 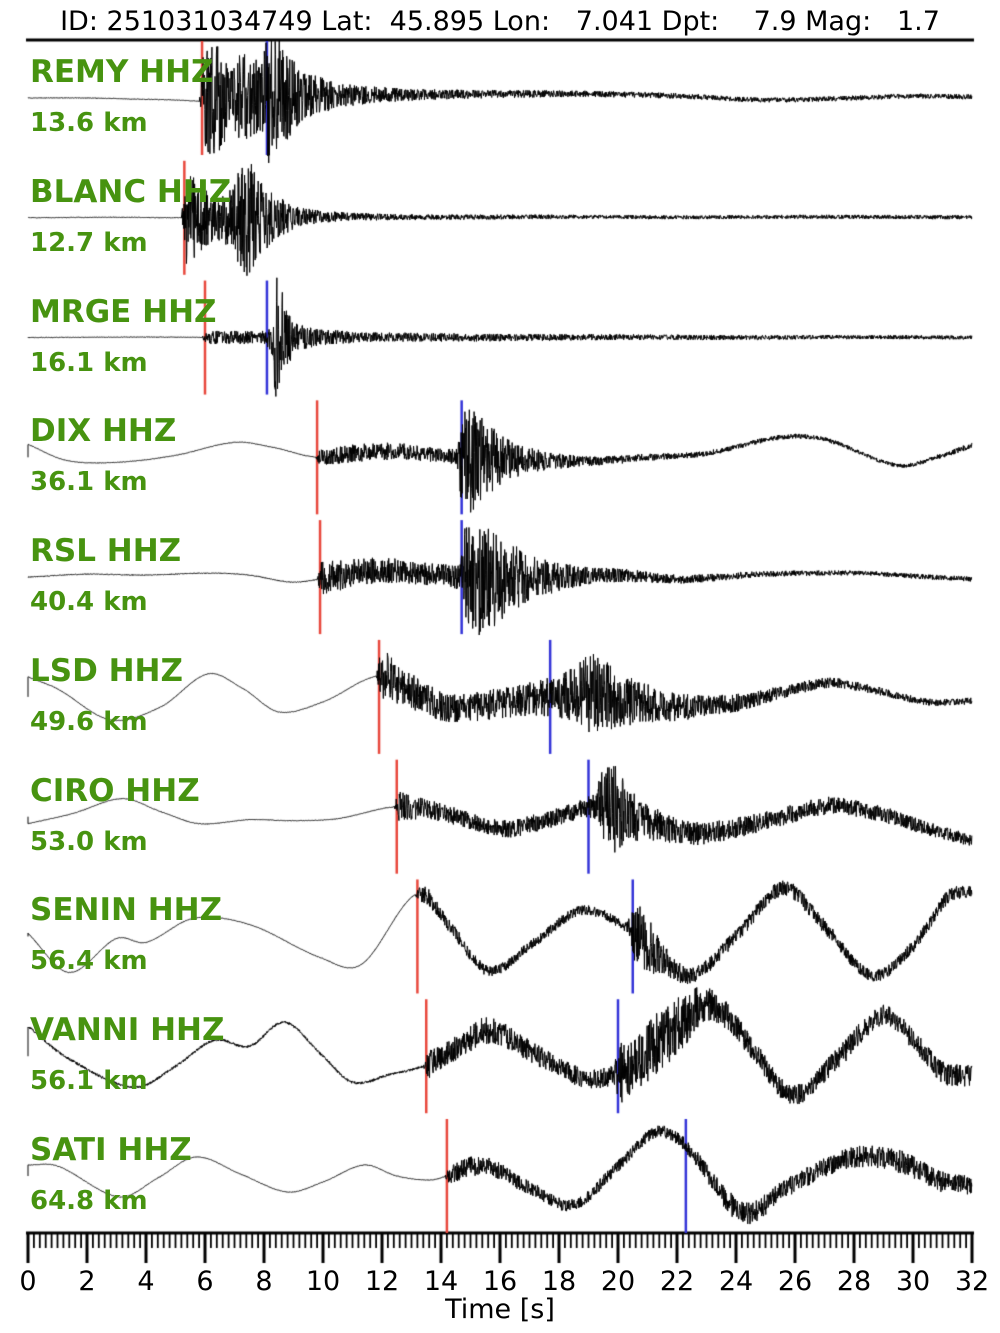 I want to click on x-tick-label: 8, so click(x=264, y=1281).